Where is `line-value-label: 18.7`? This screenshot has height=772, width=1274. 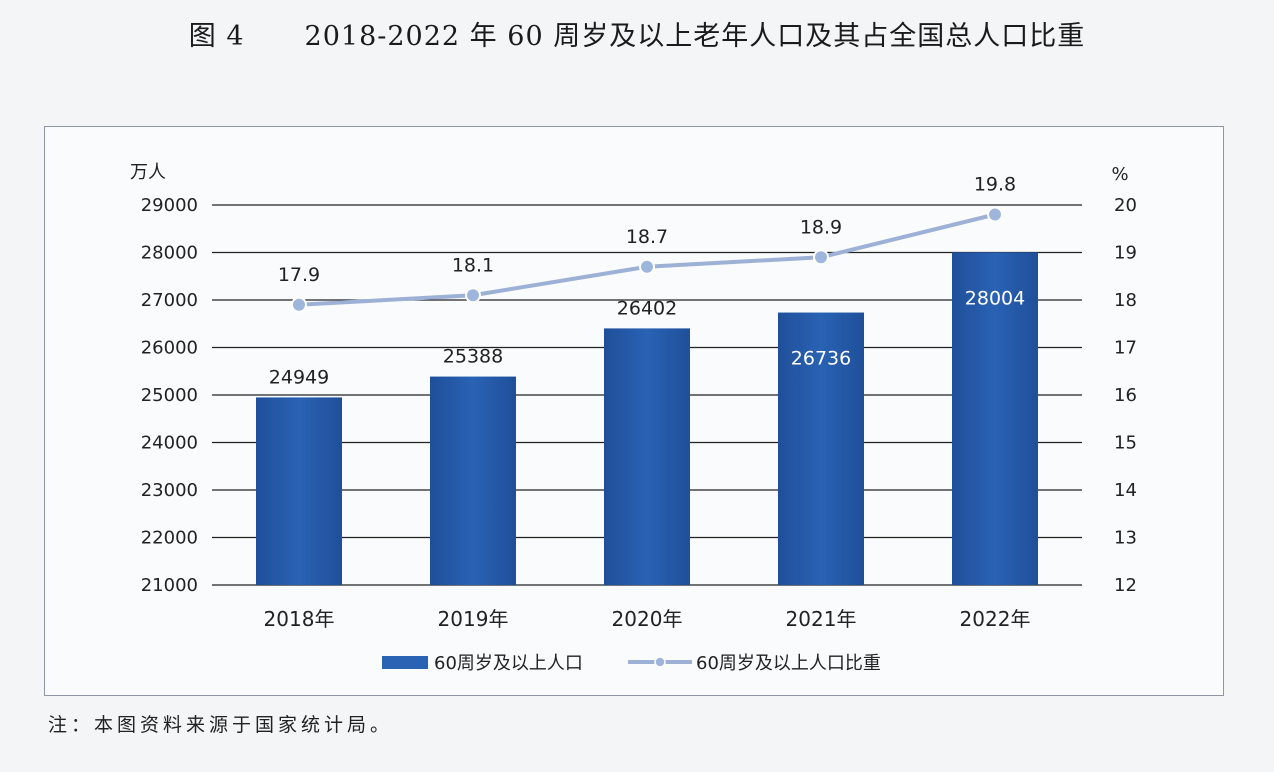
line-value-label: 18.7 is located at coordinates (647, 237).